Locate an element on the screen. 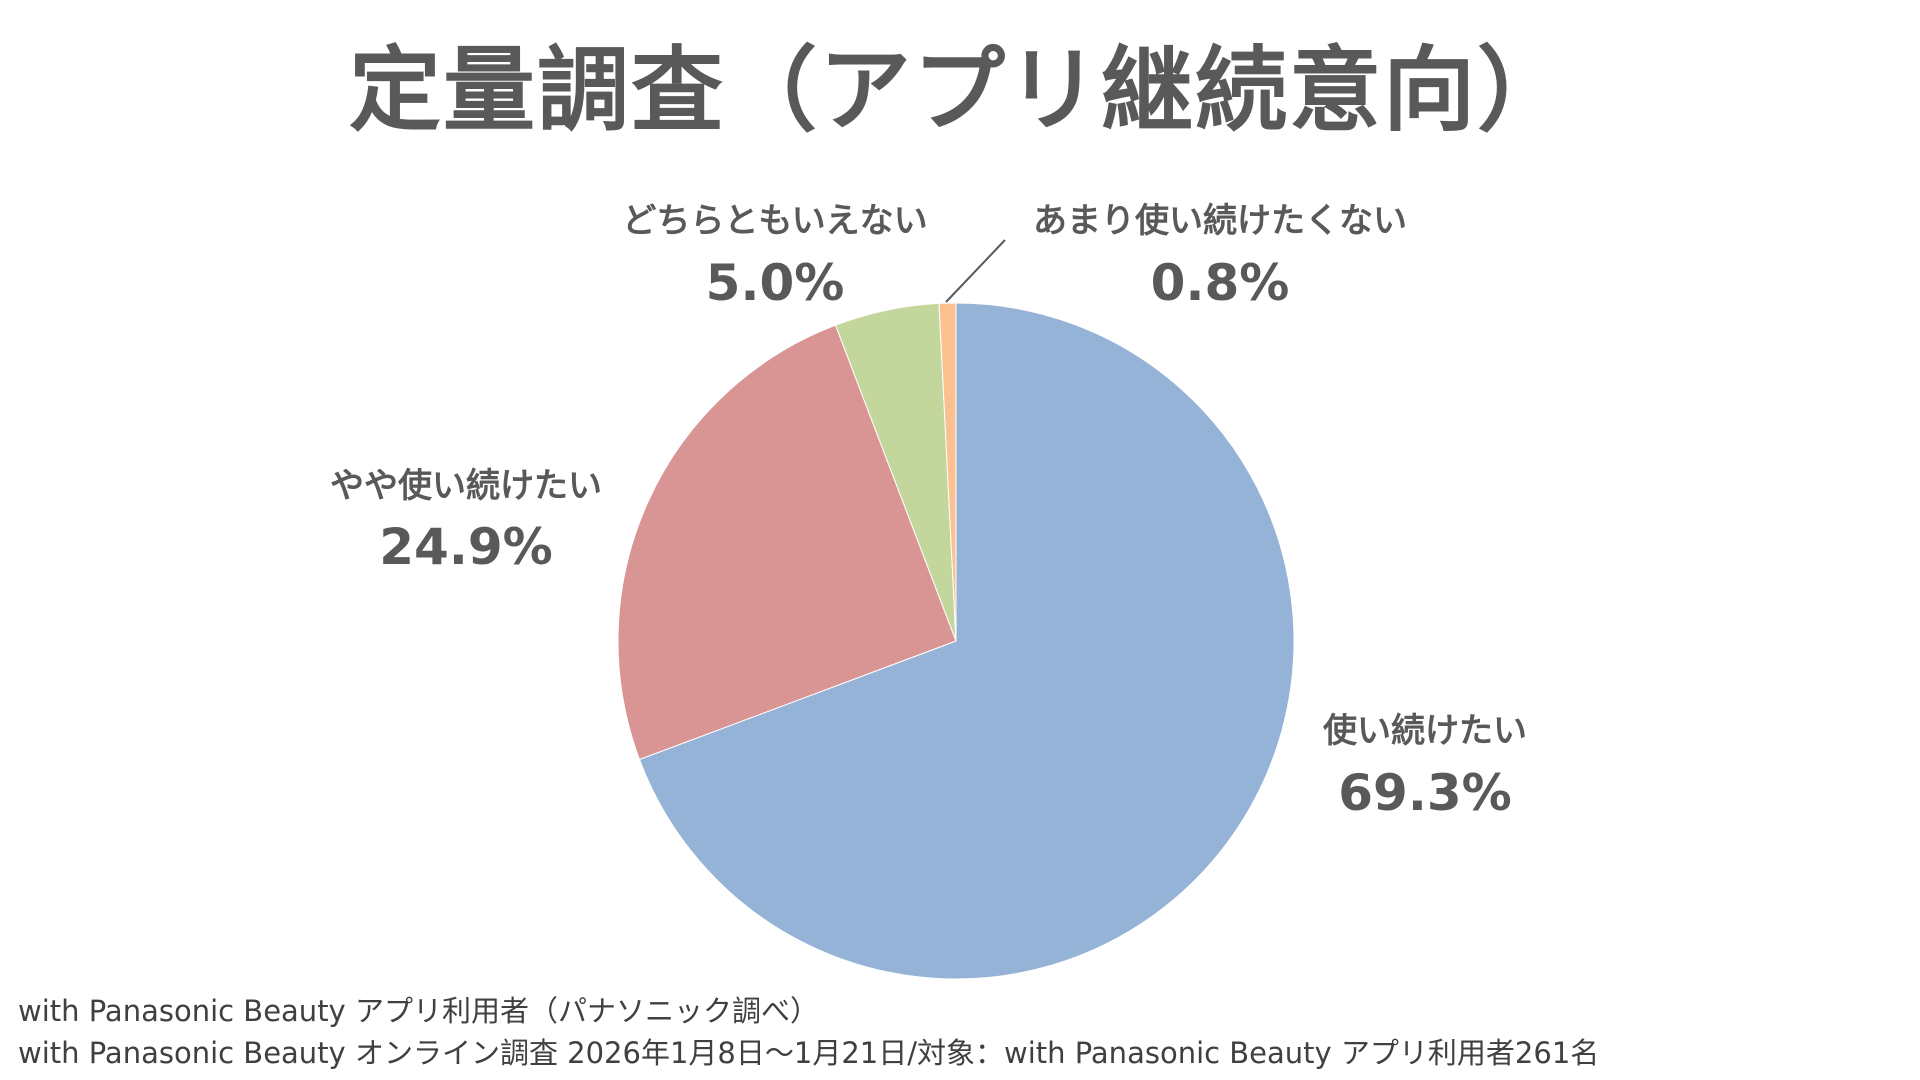  slice-somewhat-continue-label: やや使い続けたい is located at coordinates (466, 486).